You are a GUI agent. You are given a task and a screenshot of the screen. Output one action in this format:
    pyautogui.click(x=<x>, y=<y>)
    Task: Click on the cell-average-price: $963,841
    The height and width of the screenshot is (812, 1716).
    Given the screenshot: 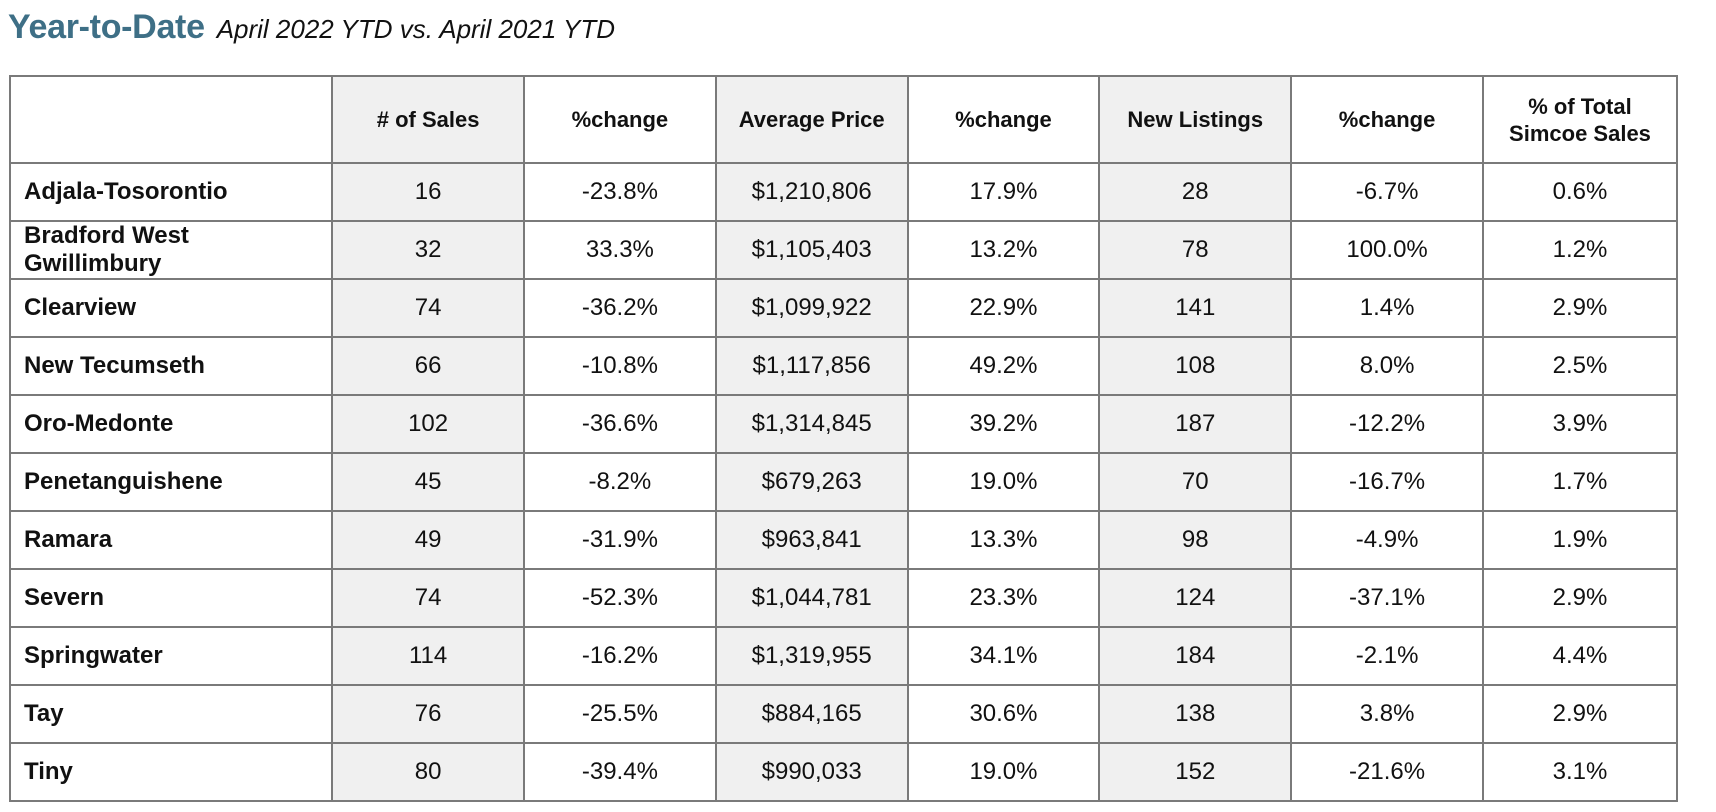 What is the action you would take?
    pyautogui.click(x=811, y=540)
    